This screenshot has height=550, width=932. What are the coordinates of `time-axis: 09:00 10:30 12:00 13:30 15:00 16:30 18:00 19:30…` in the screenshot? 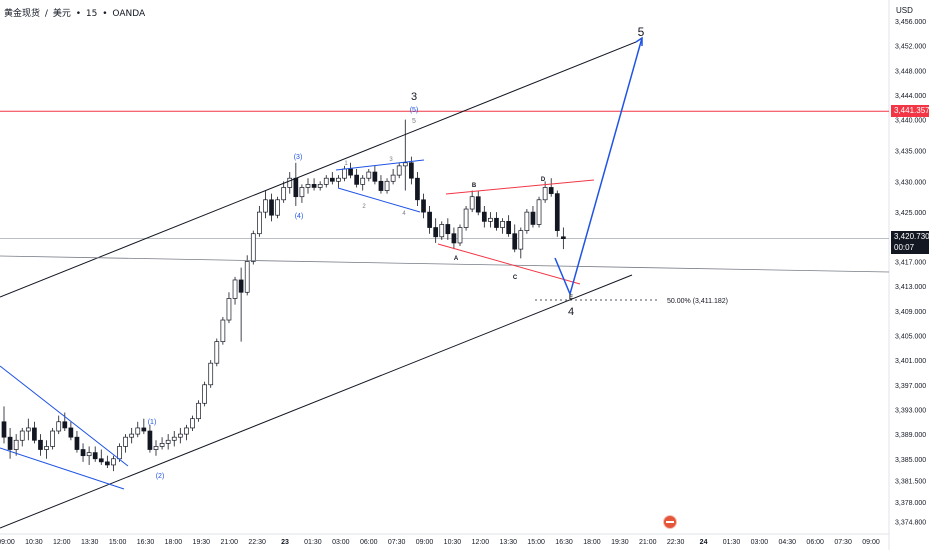 It's located at (444, 539).